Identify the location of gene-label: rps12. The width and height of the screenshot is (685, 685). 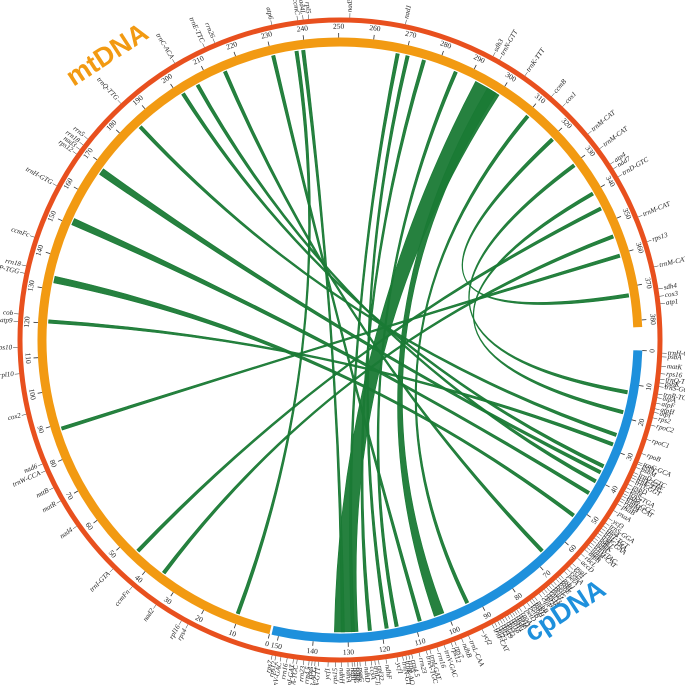
(272, 669).